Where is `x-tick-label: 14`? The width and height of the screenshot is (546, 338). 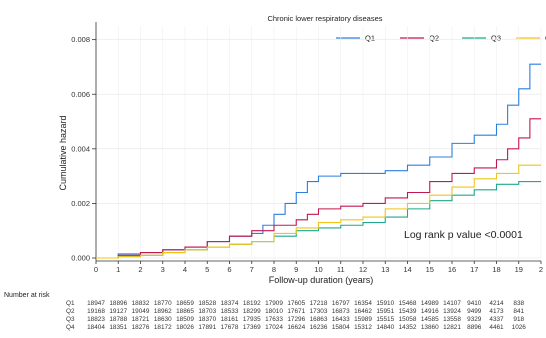
x-tick-label: 14 is located at coordinates (407, 269).